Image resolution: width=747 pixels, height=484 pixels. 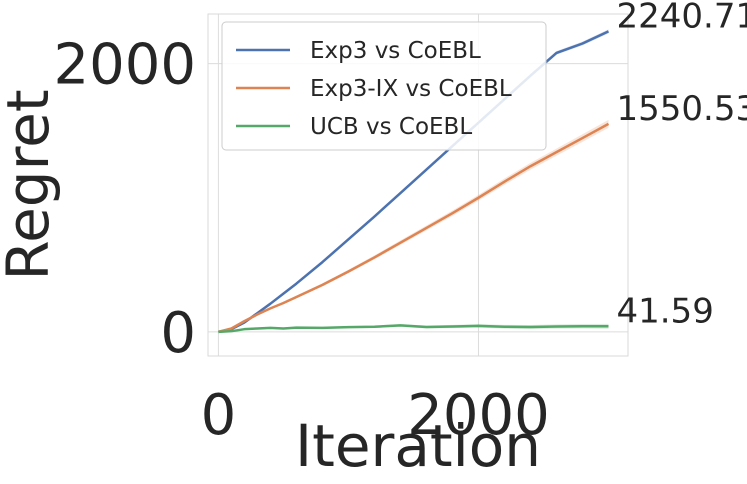 What do you see at coordinates (219, 415) in the screenshot?
I see `x-tick-label-0: 0` at bounding box center [219, 415].